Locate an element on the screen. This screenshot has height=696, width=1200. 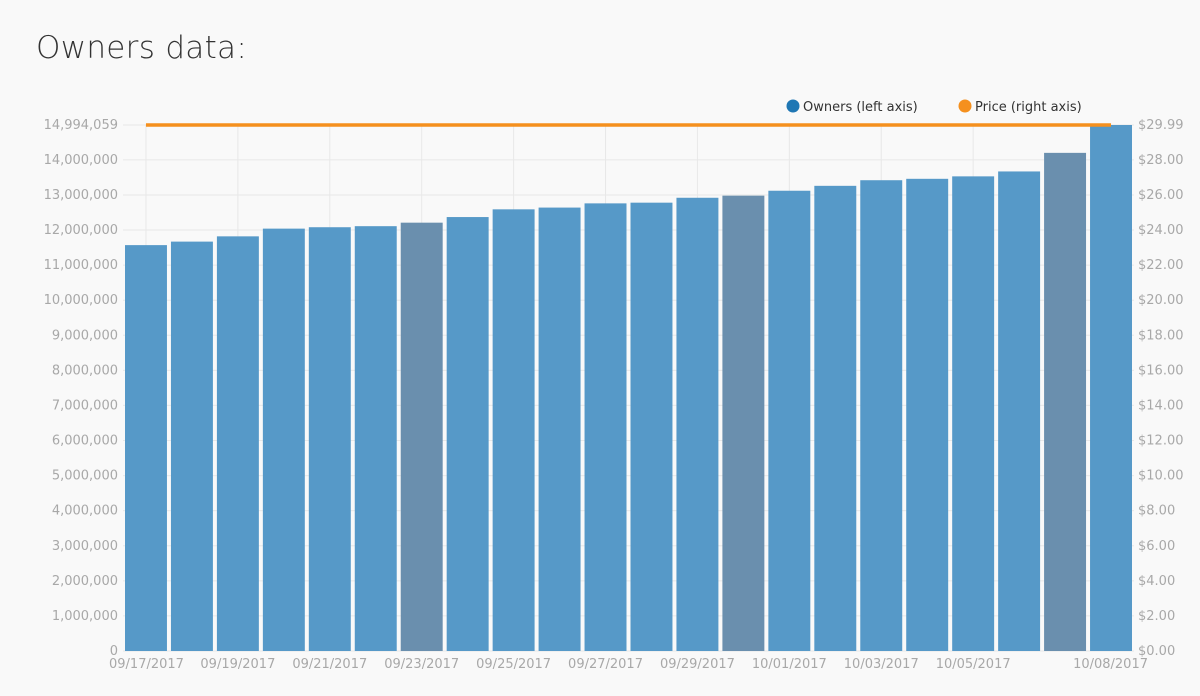
left-axis-tick-label: 1,000,000 is located at coordinates (85, 616).